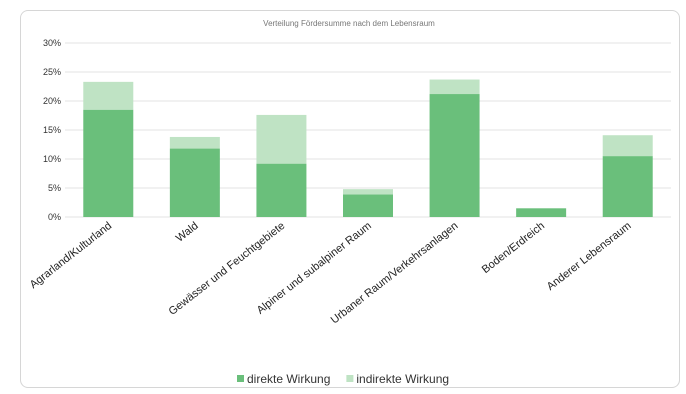 This screenshot has height=394, width=686. What do you see at coordinates (343, 379) in the screenshot?
I see `legend: direkte Wirkung indirekte Wirkung` at bounding box center [343, 379].